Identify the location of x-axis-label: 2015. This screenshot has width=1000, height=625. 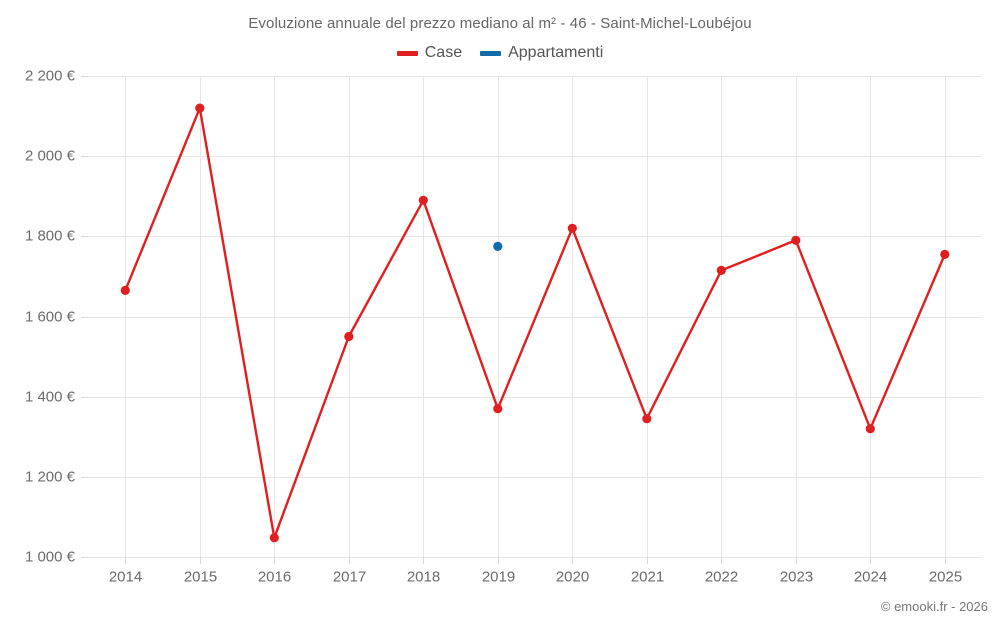
(200, 576).